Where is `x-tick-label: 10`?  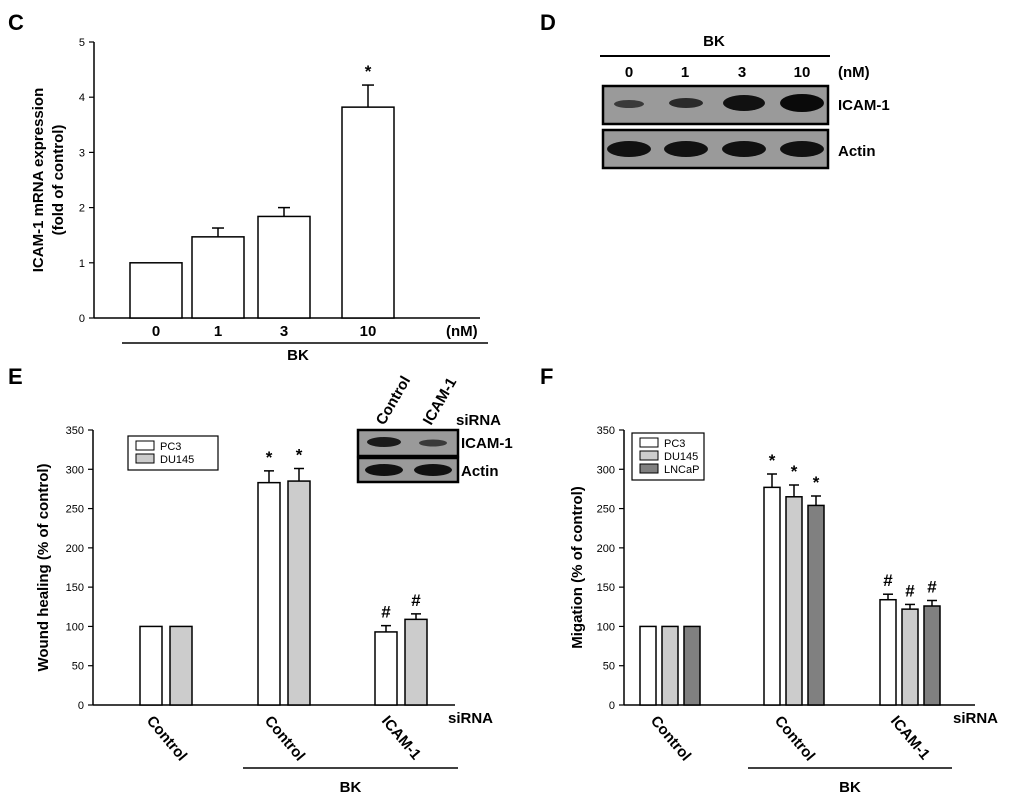
x-tick-label: 10 is located at coordinates (368, 331).